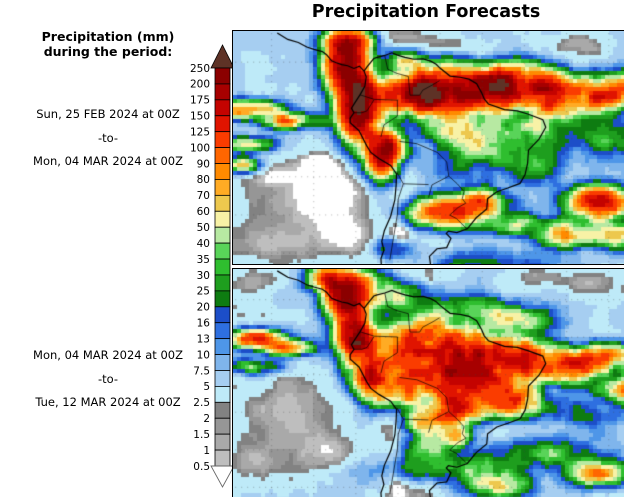  What do you see at coordinates (200, 148) in the screenshot?
I see `colorbar-tick-label: 100` at bounding box center [200, 148].